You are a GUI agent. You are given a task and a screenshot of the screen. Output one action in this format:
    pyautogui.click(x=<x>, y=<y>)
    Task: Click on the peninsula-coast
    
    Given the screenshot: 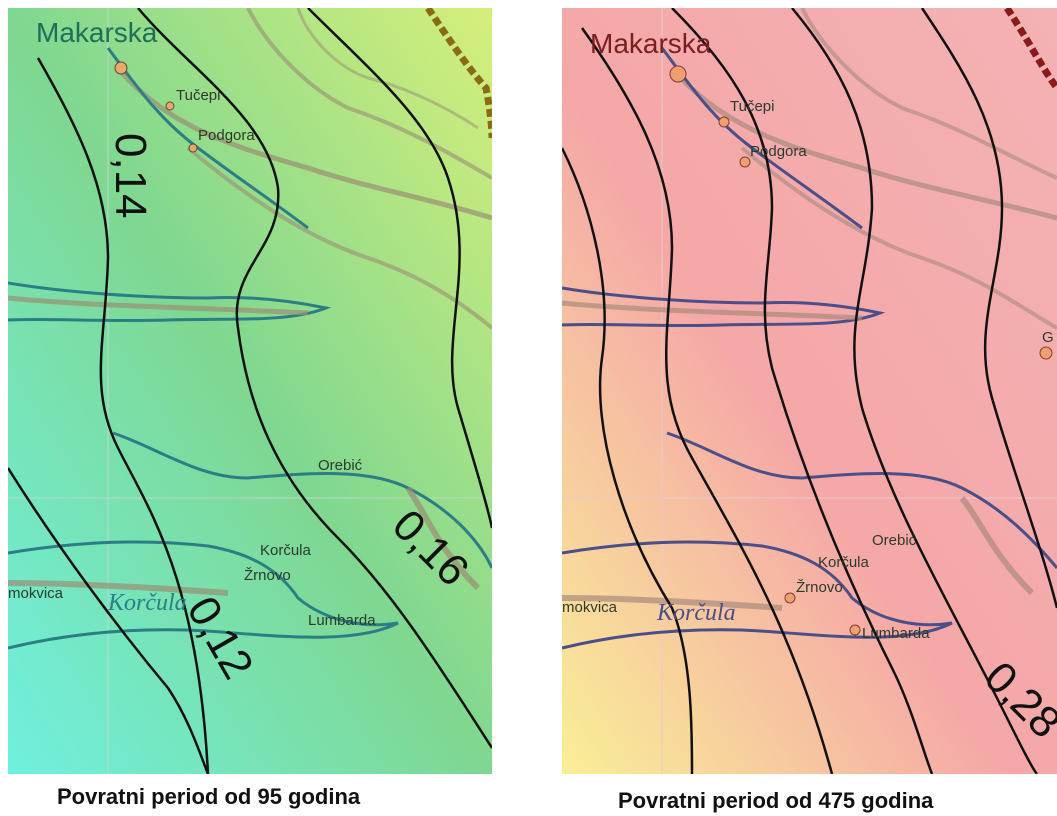 What is the action you would take?
    pyautogui.click(x=170, y=302)
    